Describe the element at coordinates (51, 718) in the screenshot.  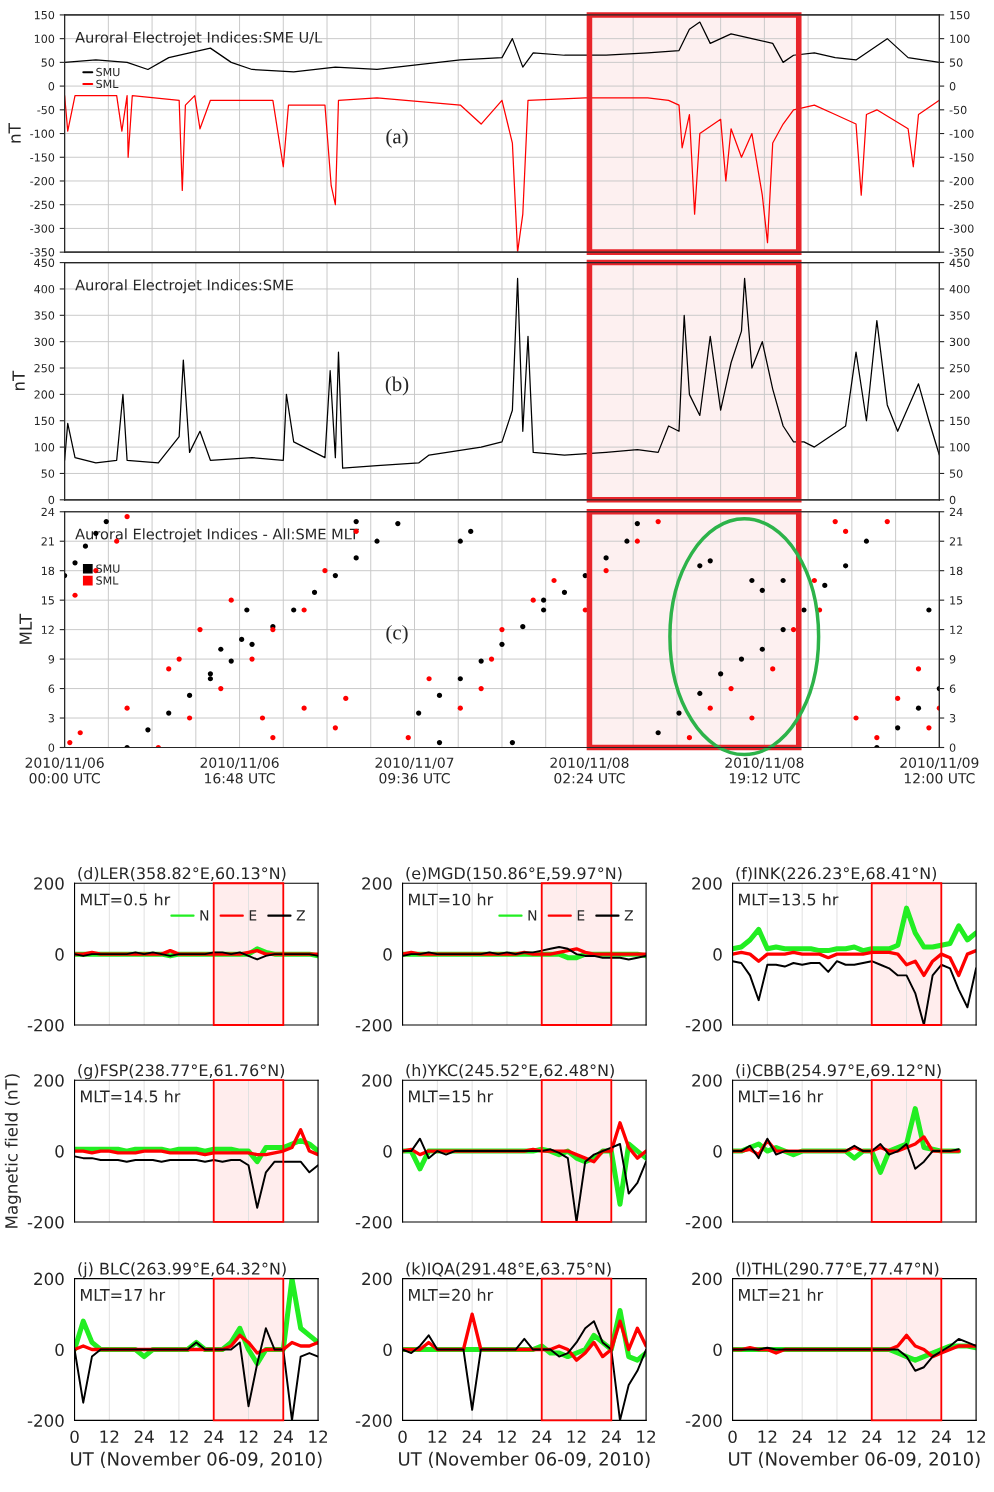
I see `y-tick-label: 3` at that location.